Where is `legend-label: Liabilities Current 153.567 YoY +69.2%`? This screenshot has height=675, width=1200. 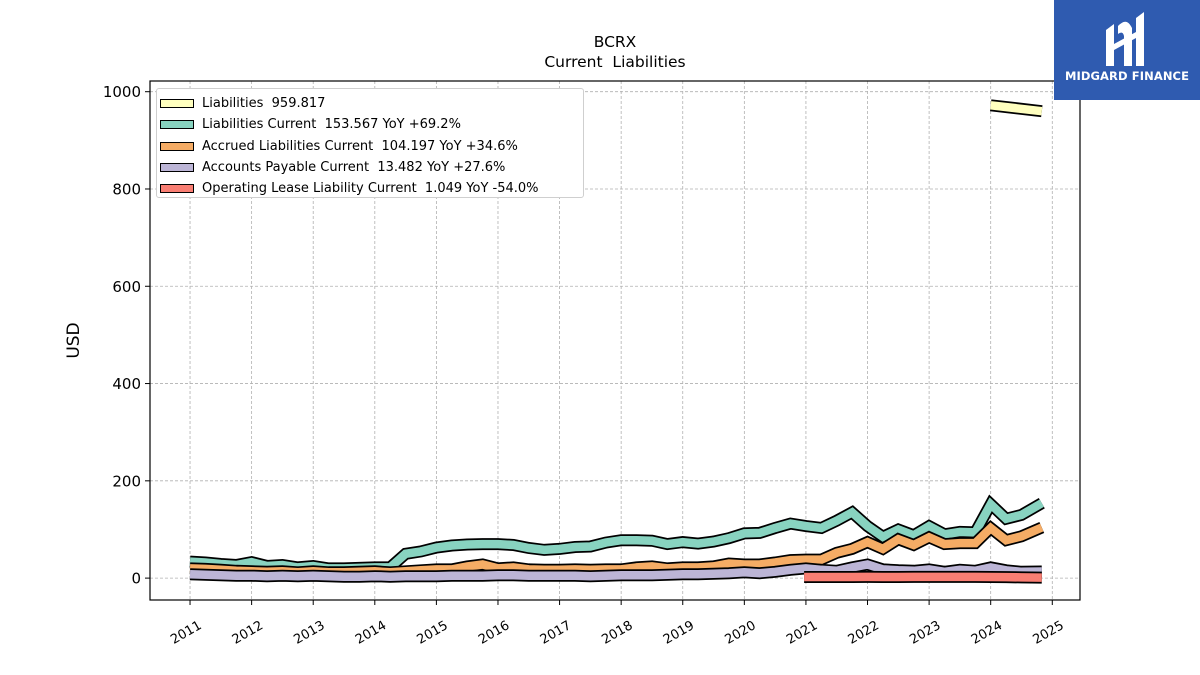
legend-label: Liabilities Current 153.567 YoY +69.2% is located at coordinates (331, 125).